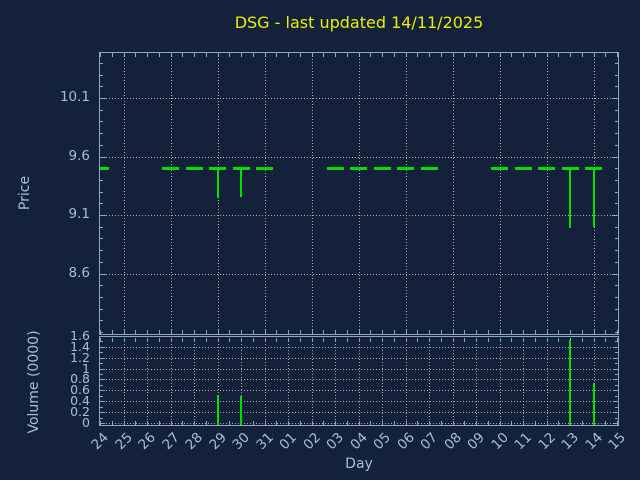 The image size is (640, 480). What do you see at coordinates (79, 214) in the screenshot?
I see `price-tick-label: 9.1` at bounding box center [79, 214].